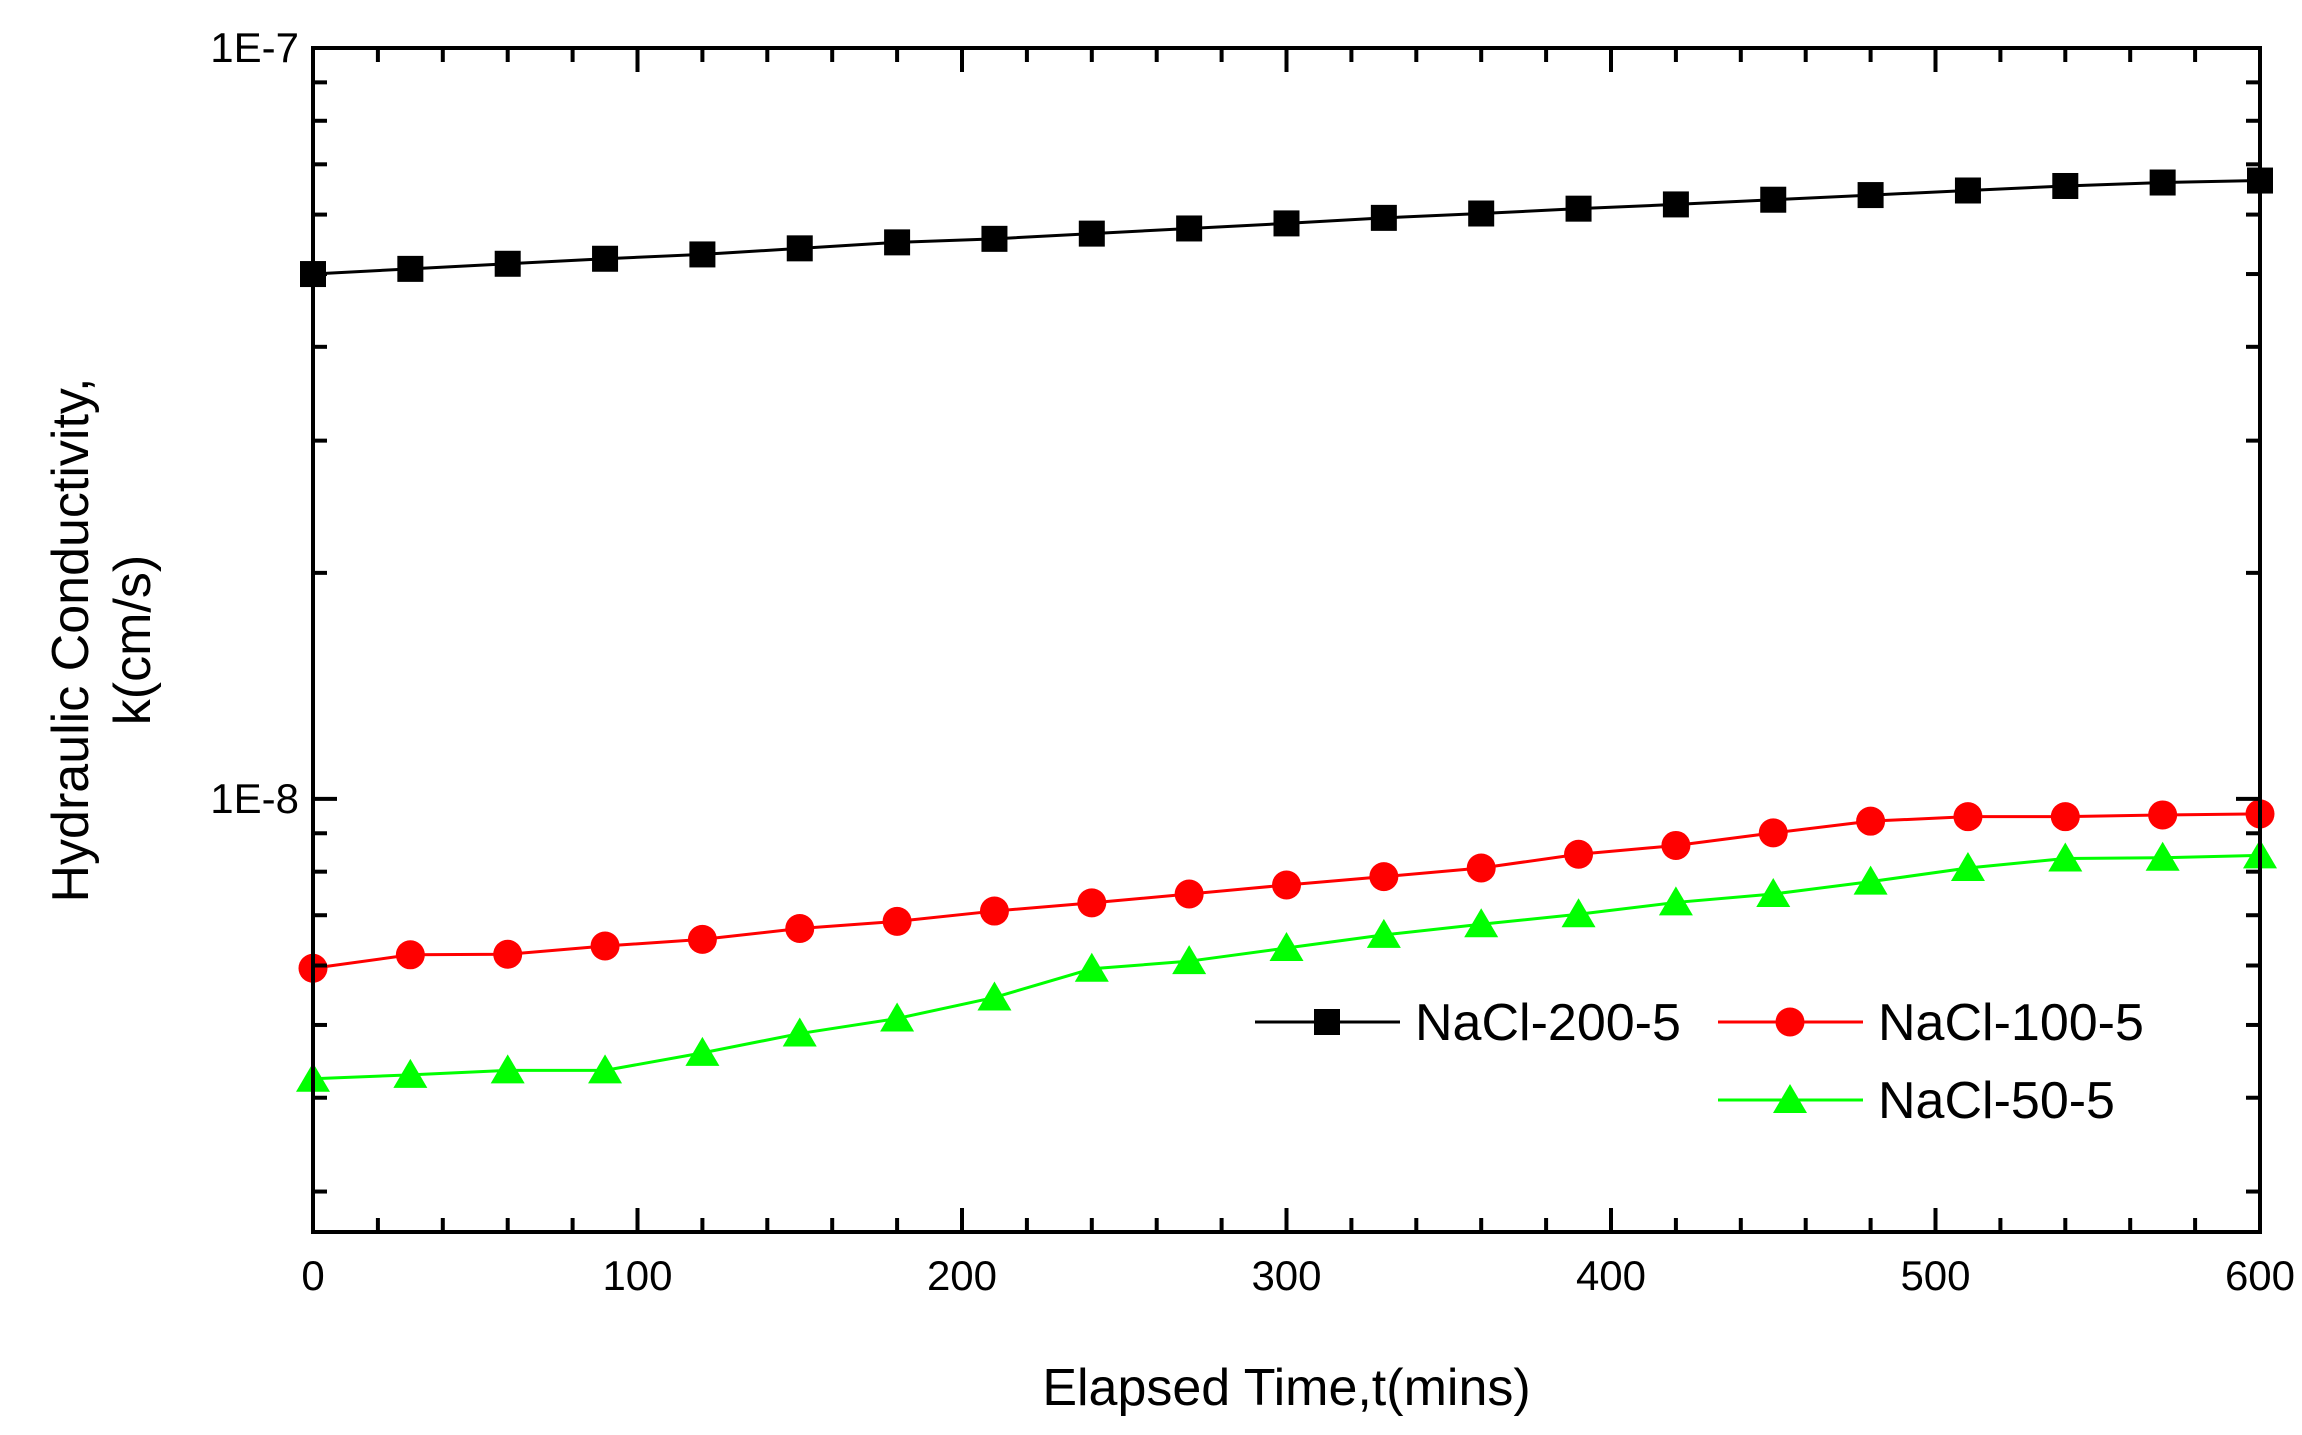  I want to click on x-axis-title: Elapsed Time,t(mins), so click(1286, 1388).